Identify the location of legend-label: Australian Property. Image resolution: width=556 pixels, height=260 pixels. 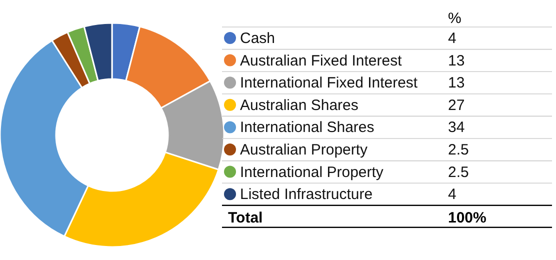
(304, 150).